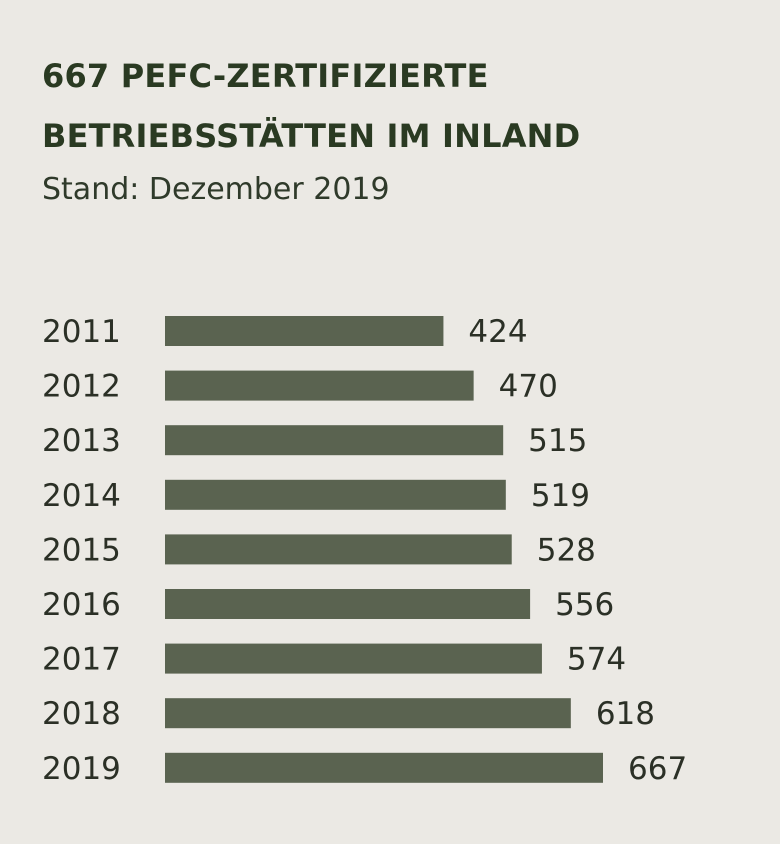  What do you see at coordinates (528, 387) in the screenshot?
I see `value-label: 470` at bounding box center [528, 387].